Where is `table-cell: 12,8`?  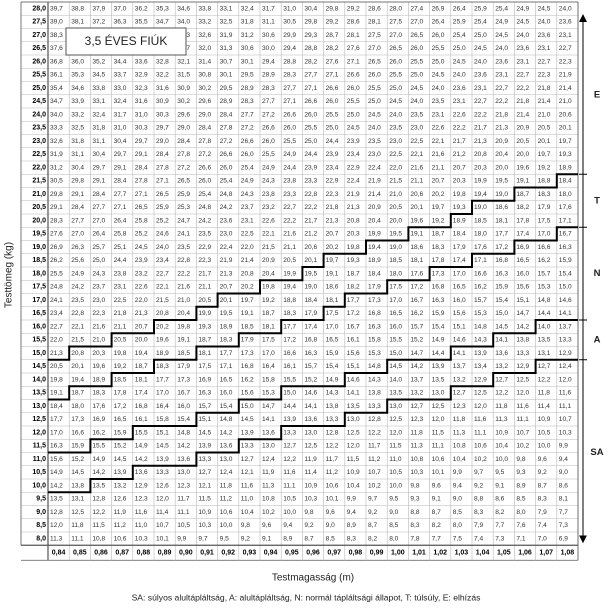
table-cell: 12,8 is located at coordinates (98, 499).